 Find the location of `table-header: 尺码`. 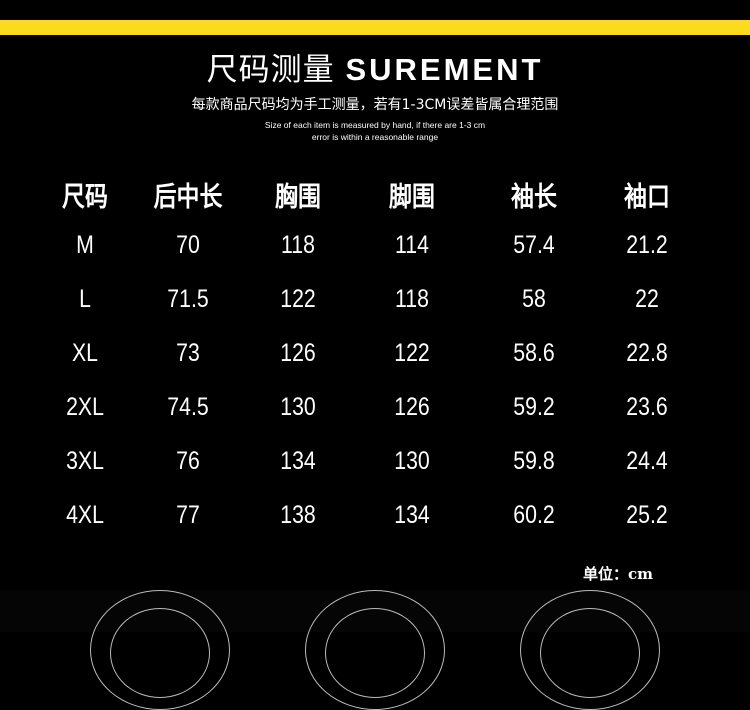

table-header: 尺码 is located at coordinates (85, 197).